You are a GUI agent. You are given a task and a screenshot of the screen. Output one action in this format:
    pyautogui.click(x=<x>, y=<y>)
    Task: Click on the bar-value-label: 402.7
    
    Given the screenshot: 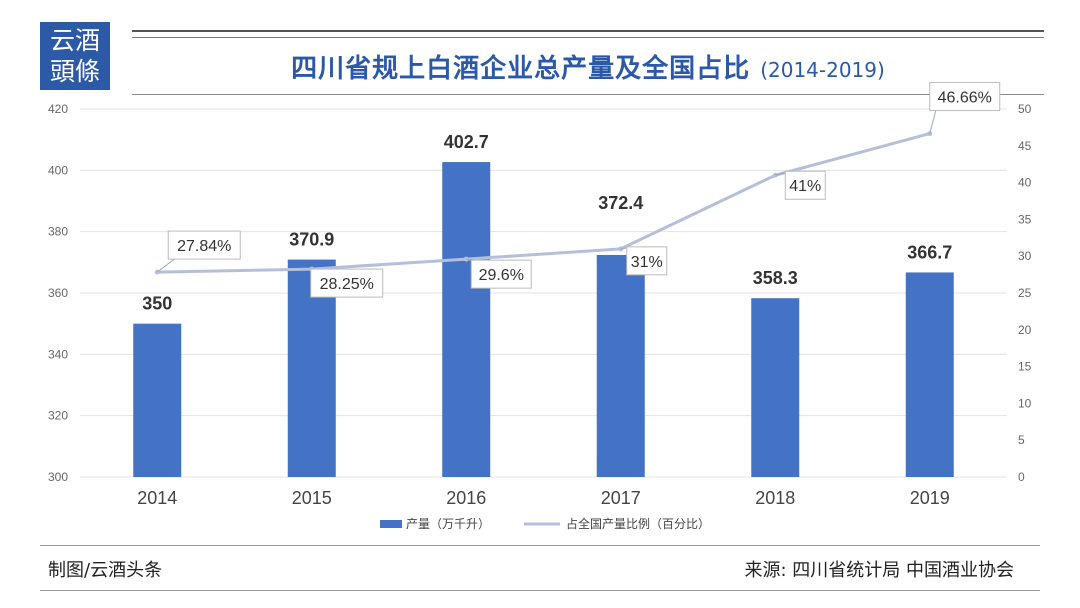 What is the action you would take?
    pyautogui.click(x=466, y=142)
    